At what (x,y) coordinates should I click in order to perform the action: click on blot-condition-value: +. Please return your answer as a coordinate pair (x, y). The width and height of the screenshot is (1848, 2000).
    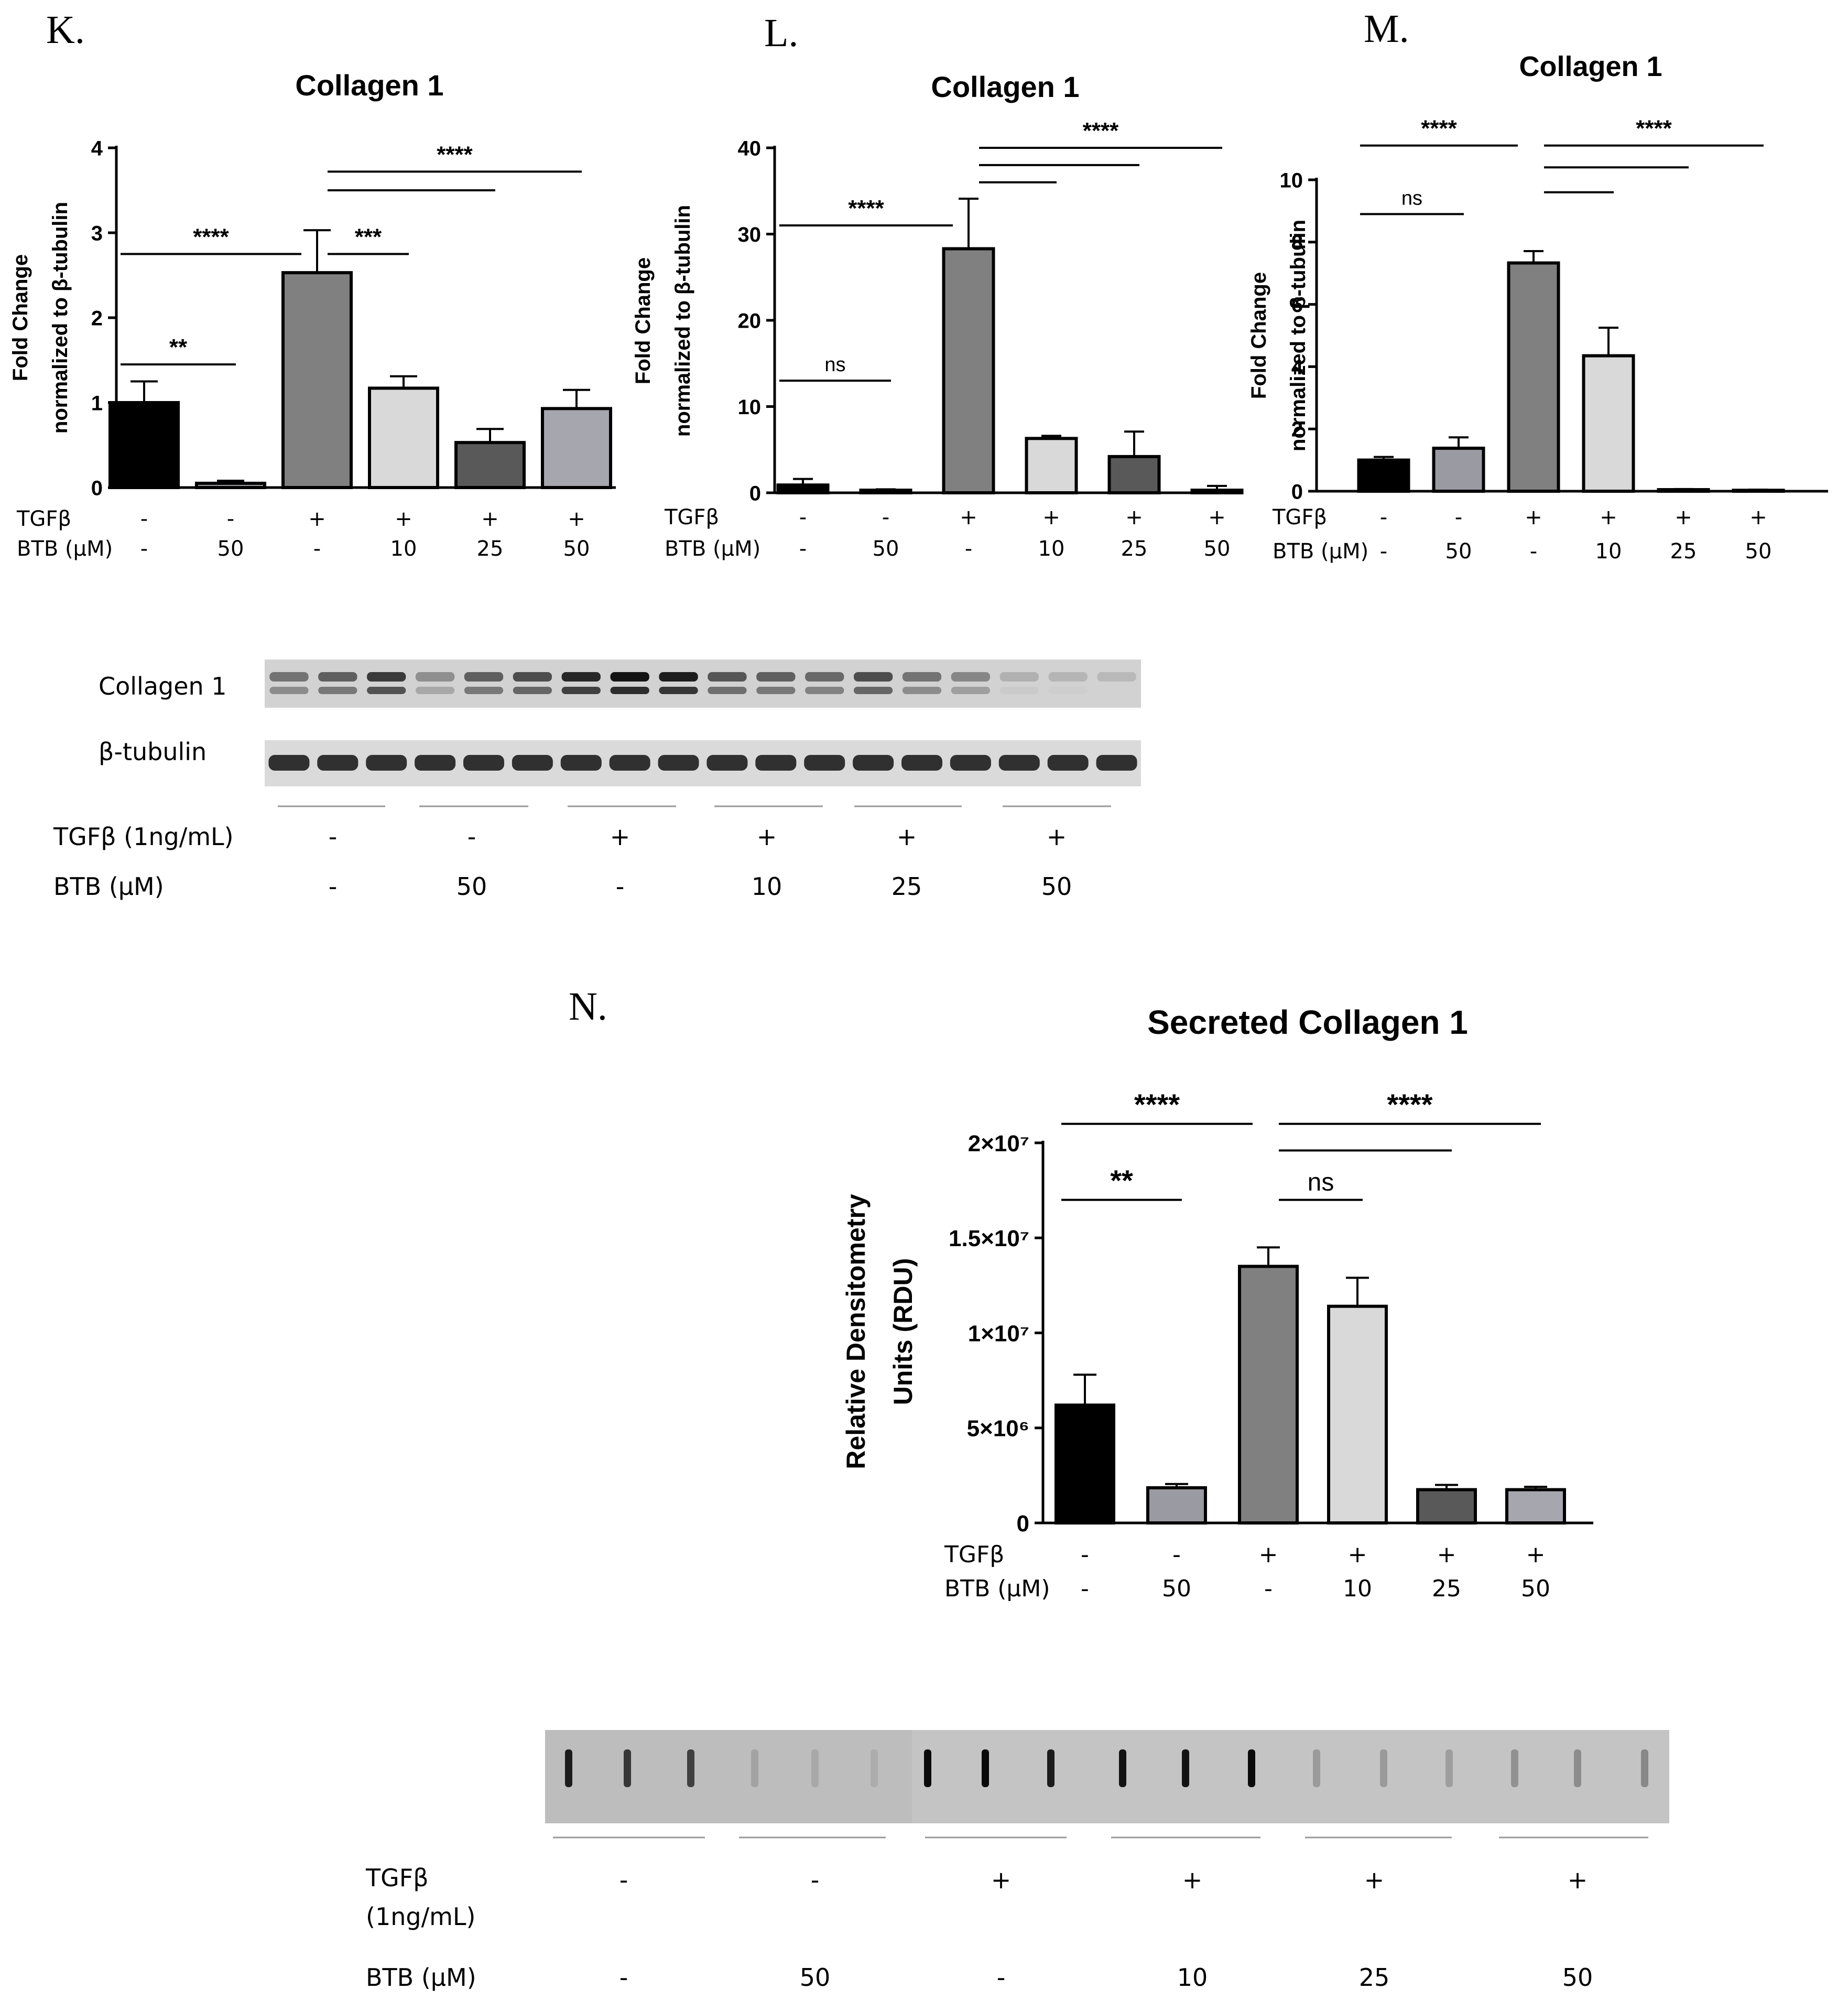
    Looking at the image, I should click on (1192, 1880).